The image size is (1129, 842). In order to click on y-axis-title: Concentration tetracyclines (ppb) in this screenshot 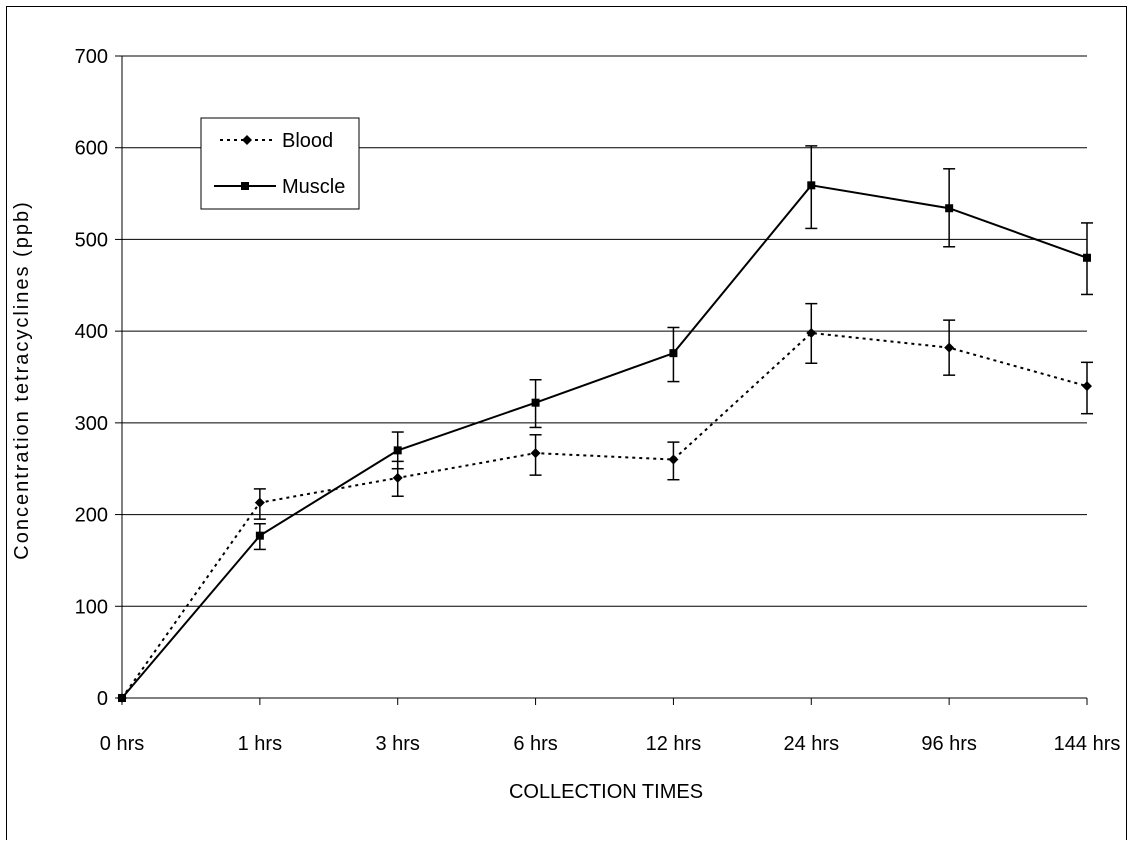, I will do `click(22, 379)`.